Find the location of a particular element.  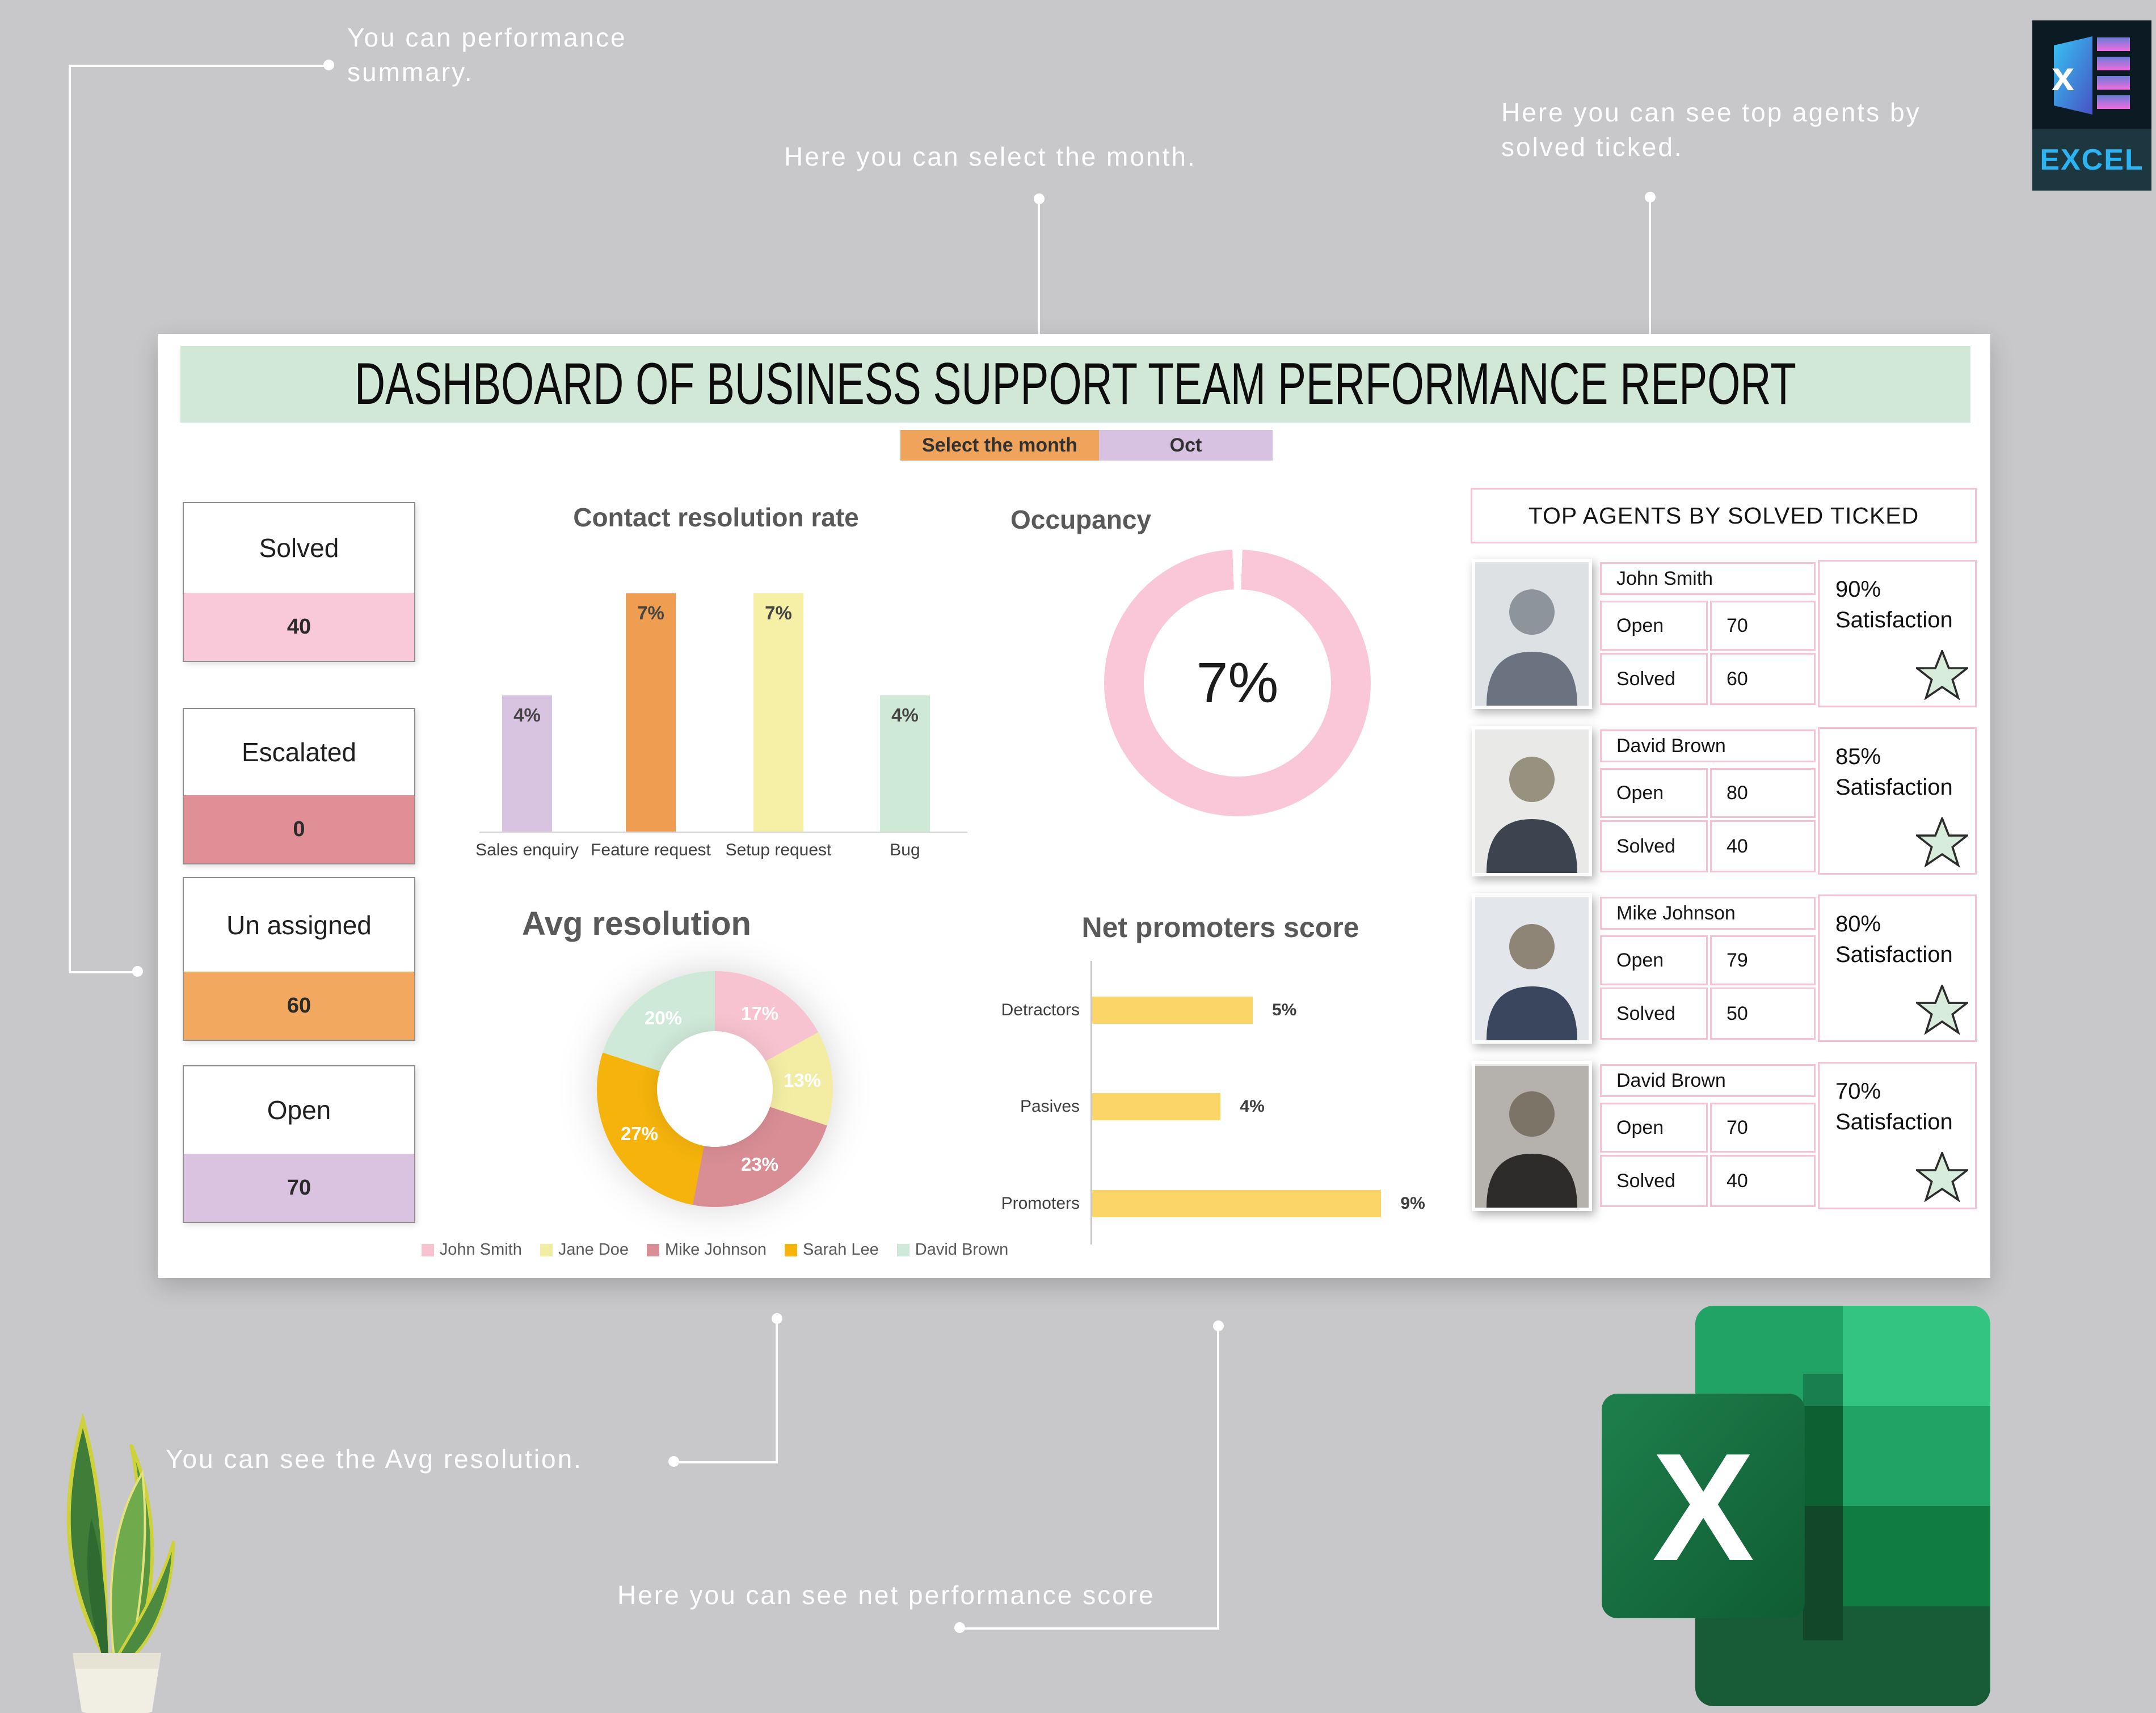

agent-open-value: 80 is located at coordinates (1763, 793).